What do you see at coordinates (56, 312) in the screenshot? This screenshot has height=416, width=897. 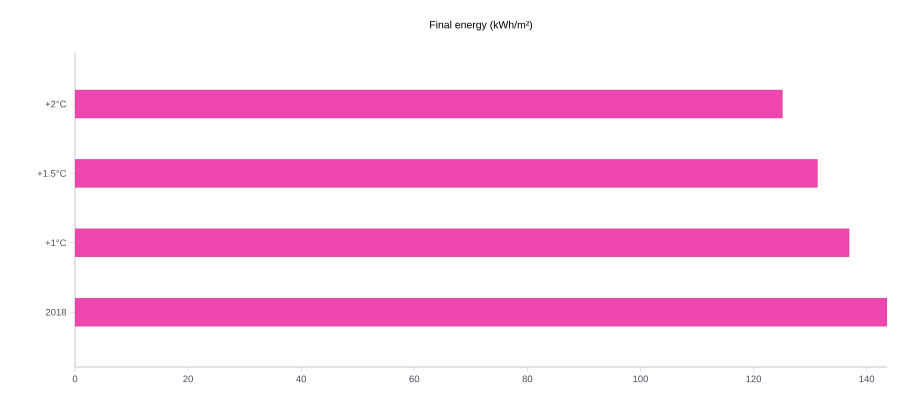 I see `y-tick-label: 2018` at bounding box center [56, 312].